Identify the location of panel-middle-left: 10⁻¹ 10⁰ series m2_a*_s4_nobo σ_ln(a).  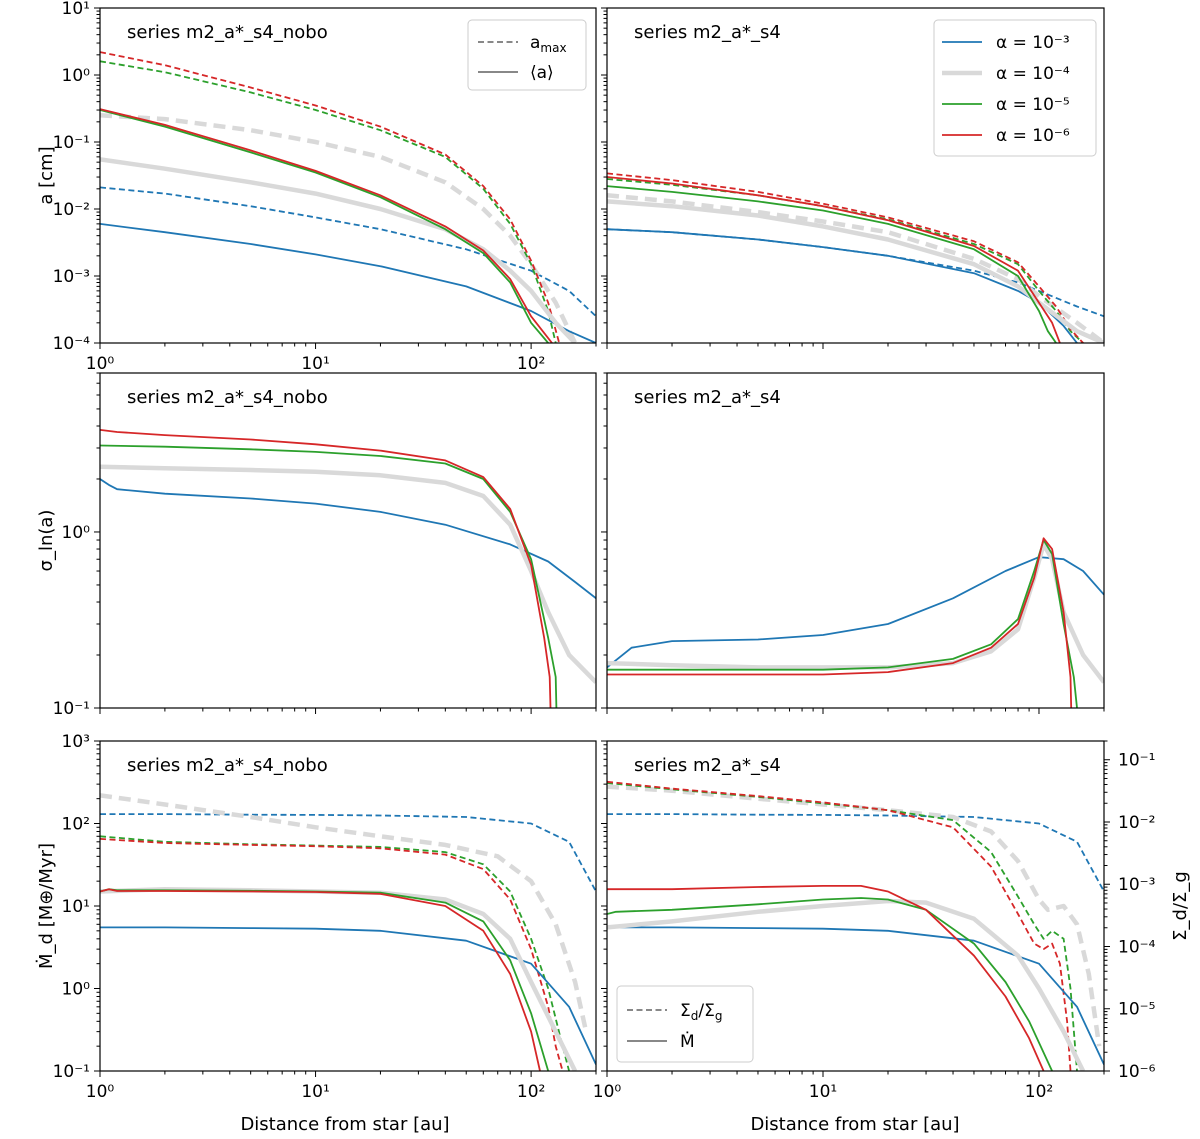
(316, 545).